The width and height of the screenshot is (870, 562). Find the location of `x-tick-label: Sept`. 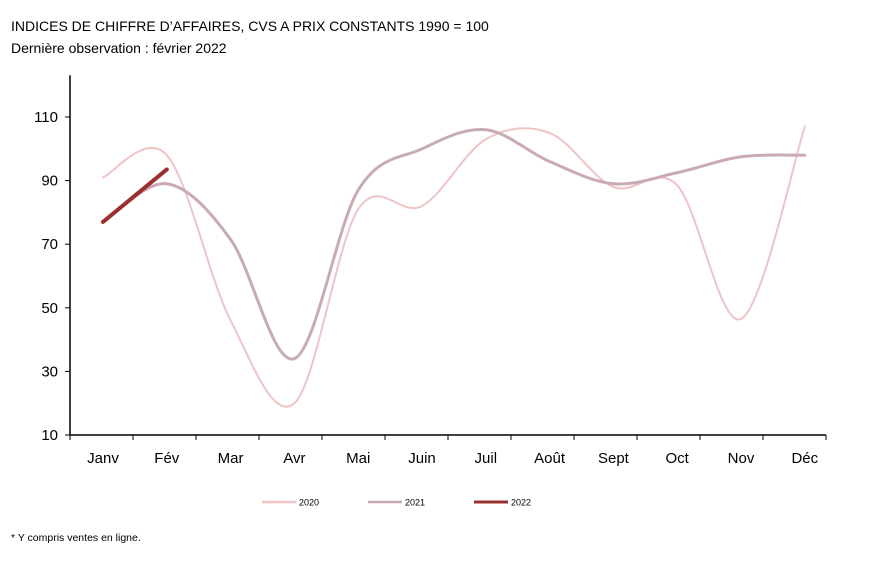

x-tick-label: Sept is located at coordinates (614, 458).